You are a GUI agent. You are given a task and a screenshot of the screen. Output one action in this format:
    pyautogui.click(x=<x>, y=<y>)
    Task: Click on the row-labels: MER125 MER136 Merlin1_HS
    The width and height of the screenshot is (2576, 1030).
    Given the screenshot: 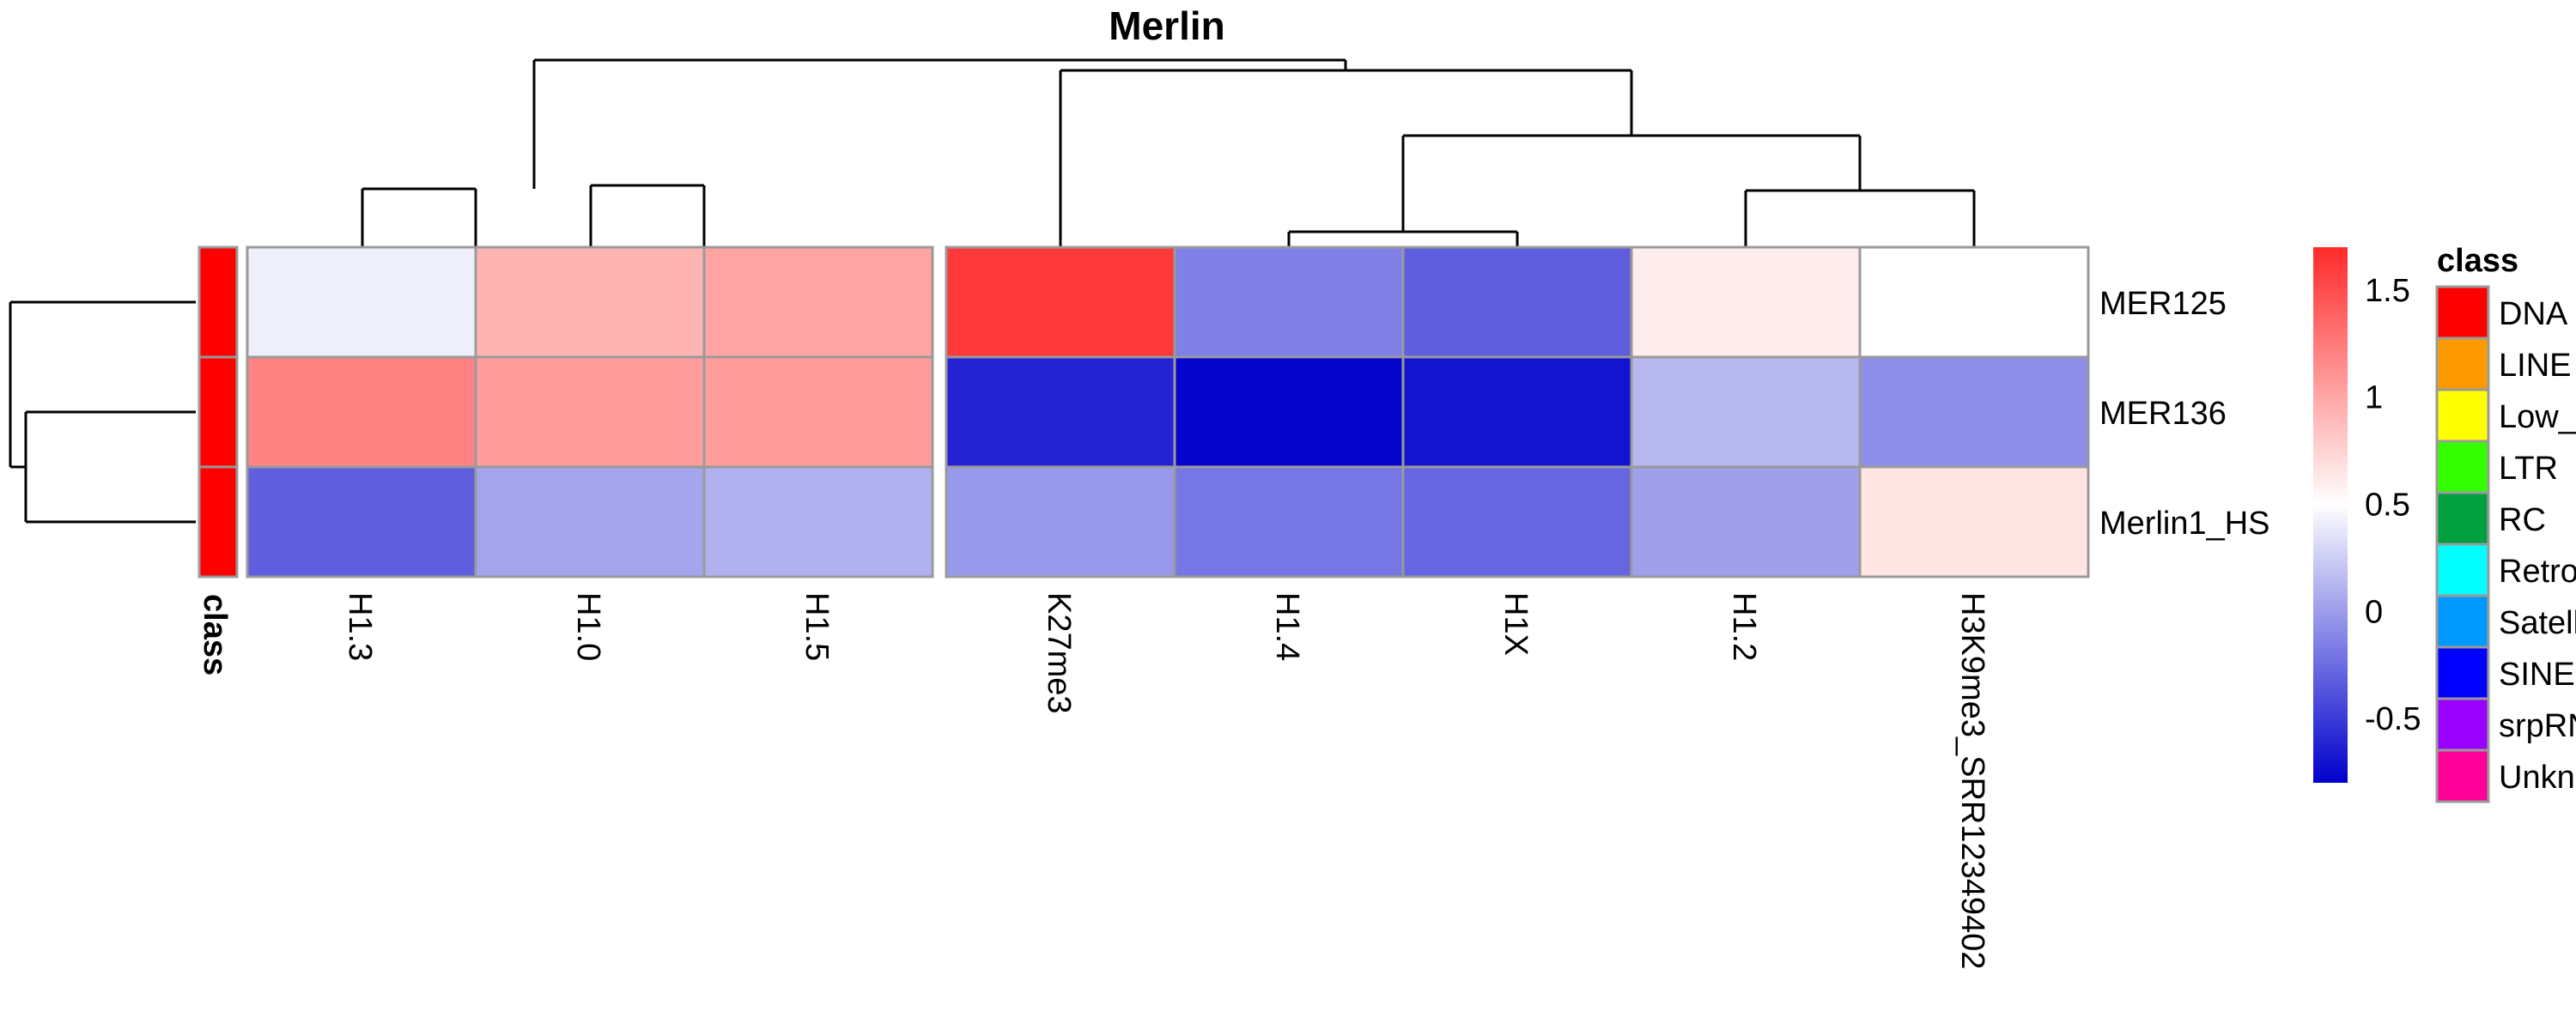 What is the action you would take?
    pyautogui.click(x=2185, y=414)
    